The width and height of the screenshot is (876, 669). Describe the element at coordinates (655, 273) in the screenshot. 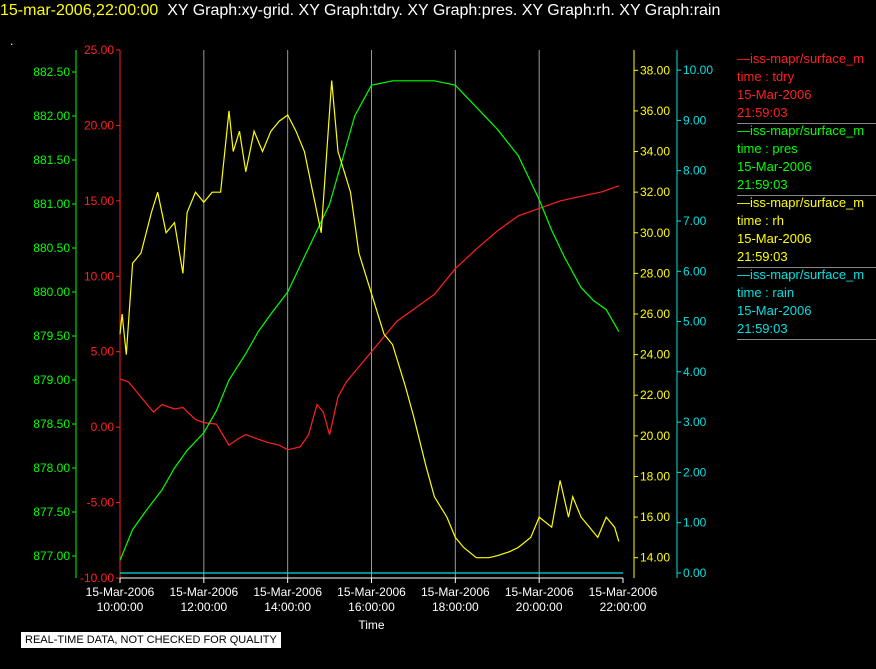

I see `rh-tick-label: 28.00` at that location.